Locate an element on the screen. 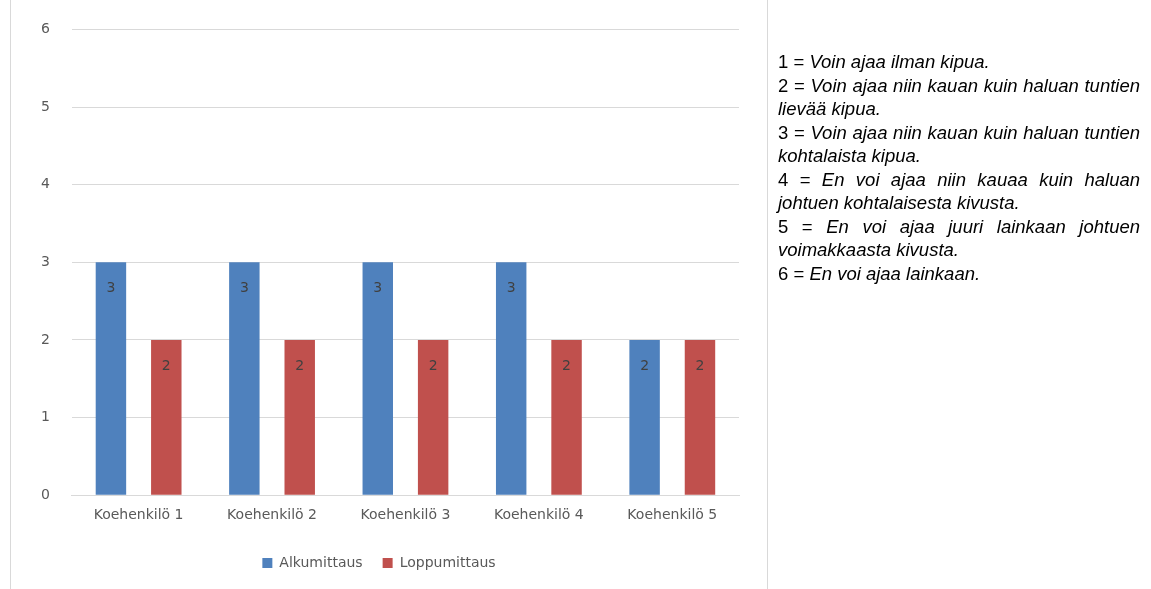 The width and height of the screenshot is (1151, 589). text: 2 = Voin ajaa niin kauan kuin haluan tuntien lievää kipua. is located at coordinates (959, 97).